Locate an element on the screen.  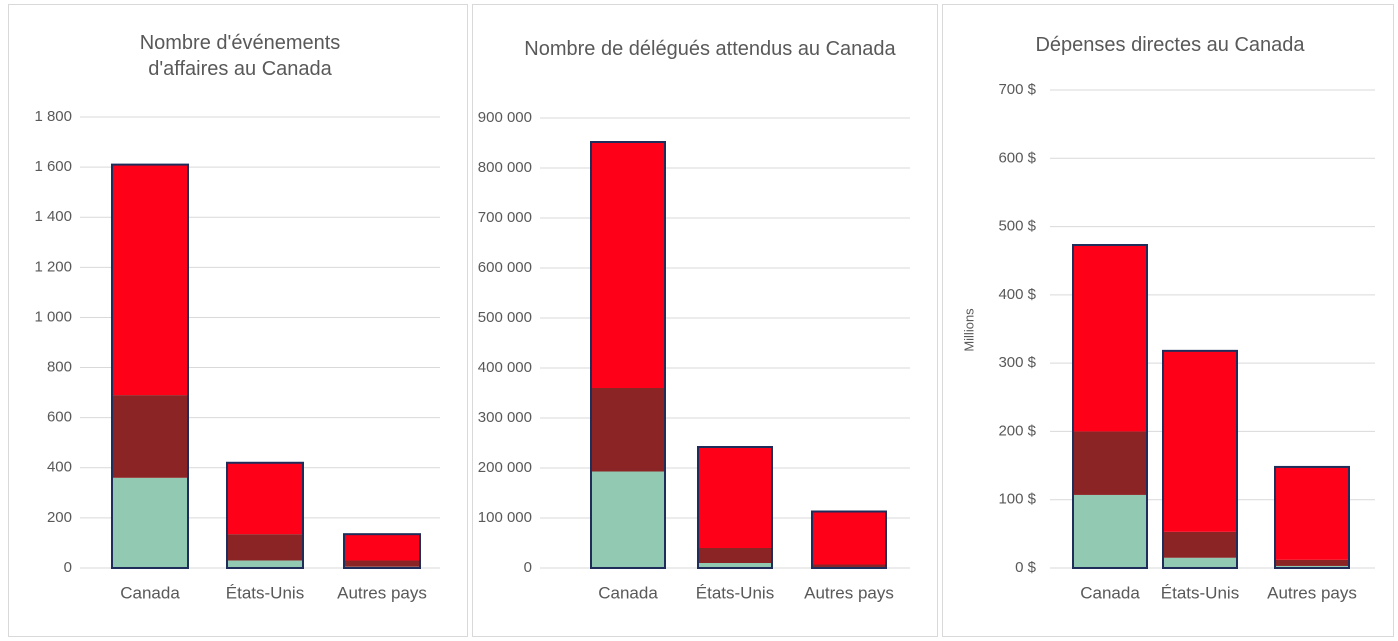
y-tick-label: 1 200 is located at coordinates (53, 266).